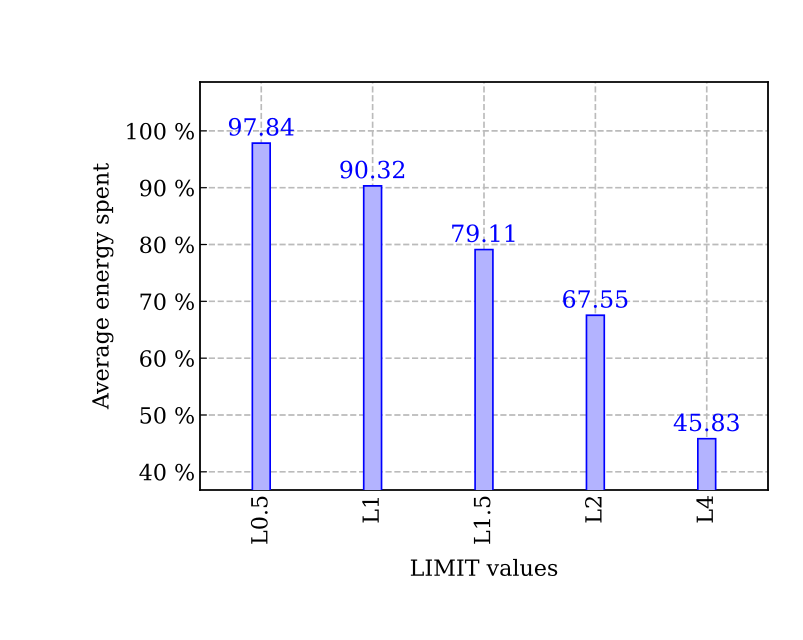 The image size is (803, 640). What do you see at coordinates (372, 169) in the screenshot?
I see `data-label: 90.32` at bounding box center [372, 169].